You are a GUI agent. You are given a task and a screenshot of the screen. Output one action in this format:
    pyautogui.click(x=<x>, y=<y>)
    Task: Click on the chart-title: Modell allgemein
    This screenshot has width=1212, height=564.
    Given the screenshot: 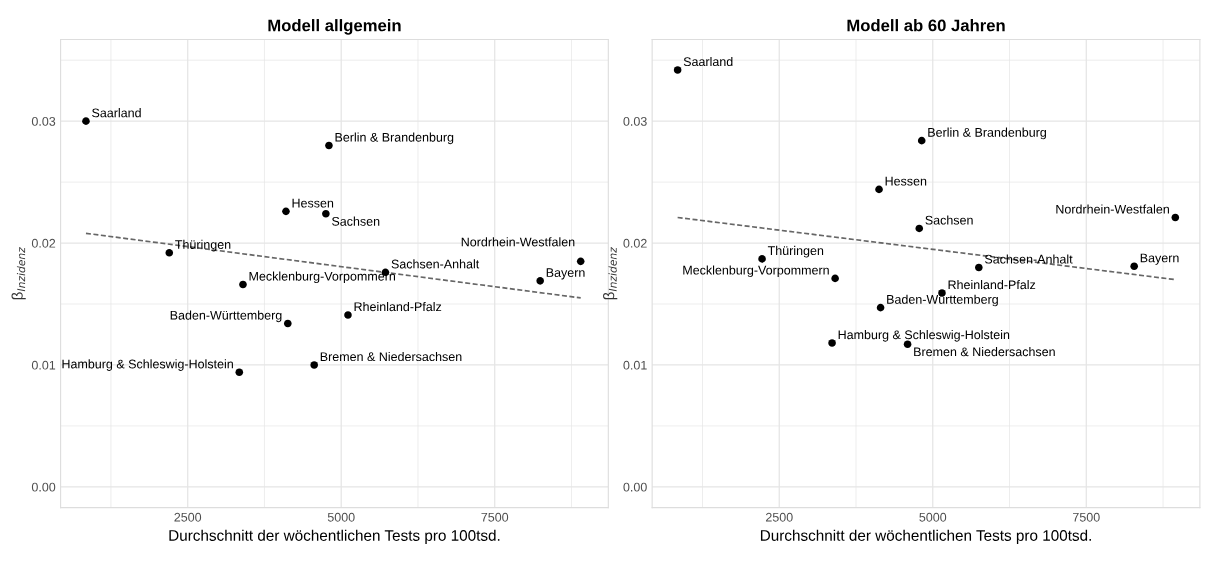 What is the action you would take?
    pyautogui.click(x=334, y=27)
    